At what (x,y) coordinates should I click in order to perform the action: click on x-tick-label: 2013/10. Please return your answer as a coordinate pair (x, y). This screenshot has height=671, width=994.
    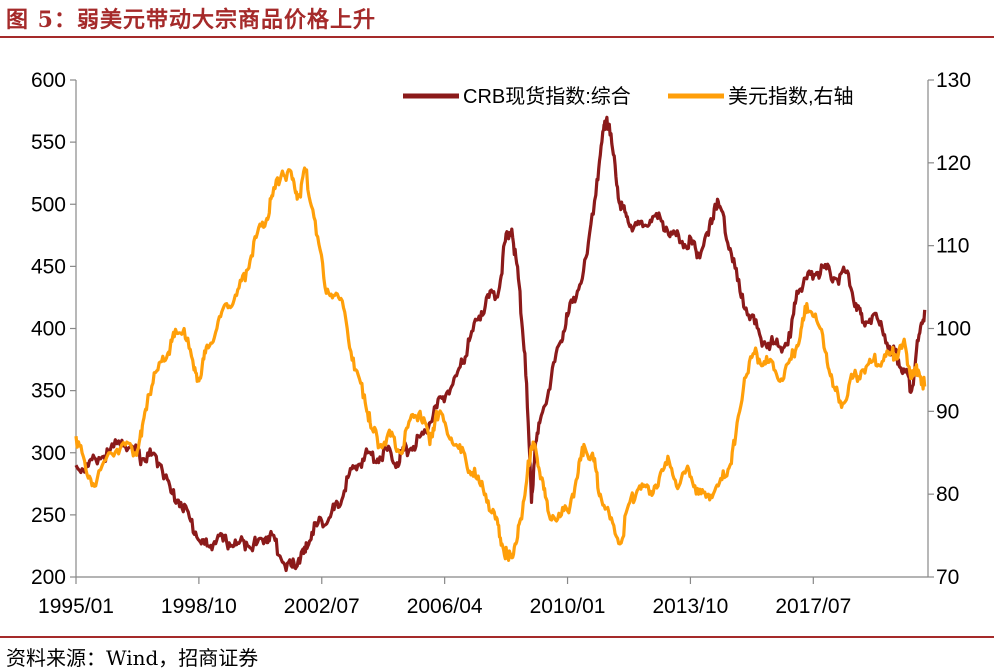
    Looking at the image, I should click on (690, 606).